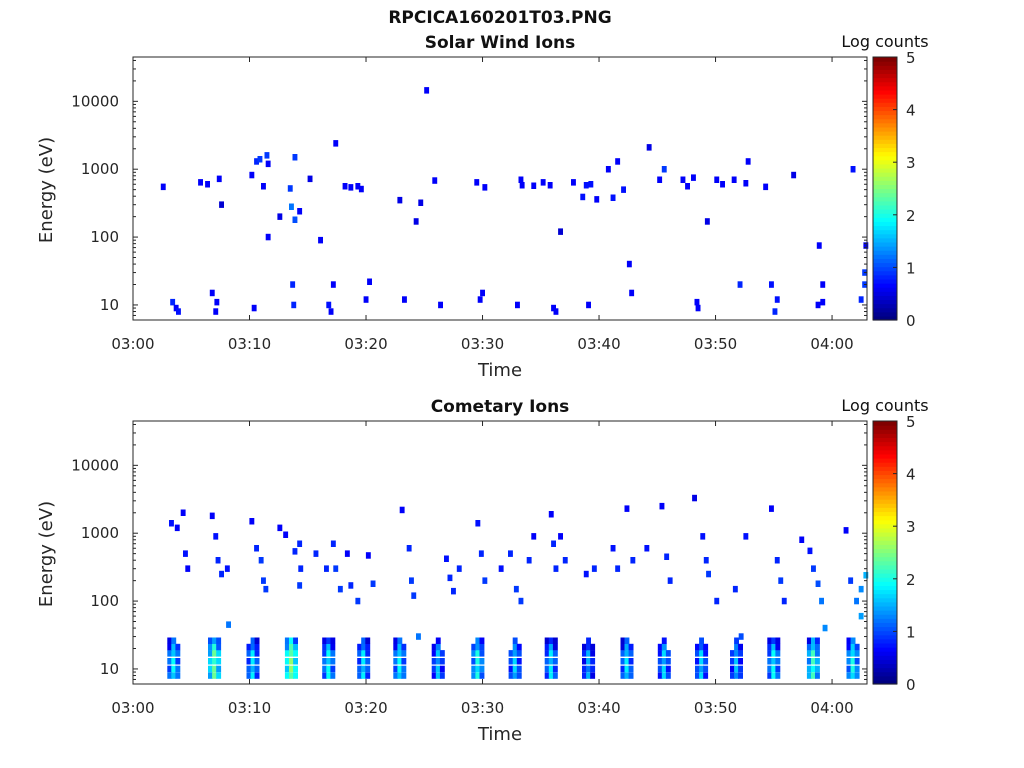 This screenshot has height=768, width=1024. What do you see at coordinates (911, 163) in the screenshot?
I see `colorbar-tick-label: 3` at bounding box center [911, 163].